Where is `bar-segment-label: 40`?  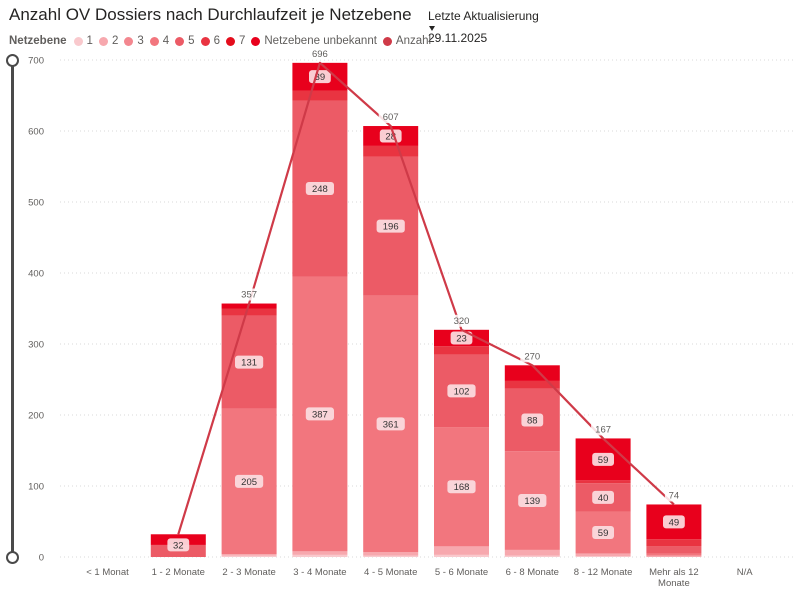
bar-segment-label: 40 is located at coordinates (603, 498).